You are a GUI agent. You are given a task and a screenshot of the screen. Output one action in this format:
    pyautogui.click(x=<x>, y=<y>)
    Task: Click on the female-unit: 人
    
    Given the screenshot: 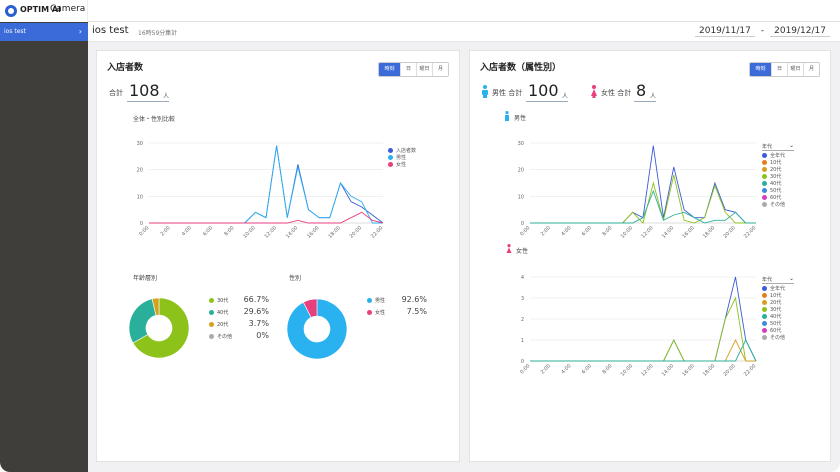 What is the action you would take?
    pyautogui.click(x=653, y=96)
    